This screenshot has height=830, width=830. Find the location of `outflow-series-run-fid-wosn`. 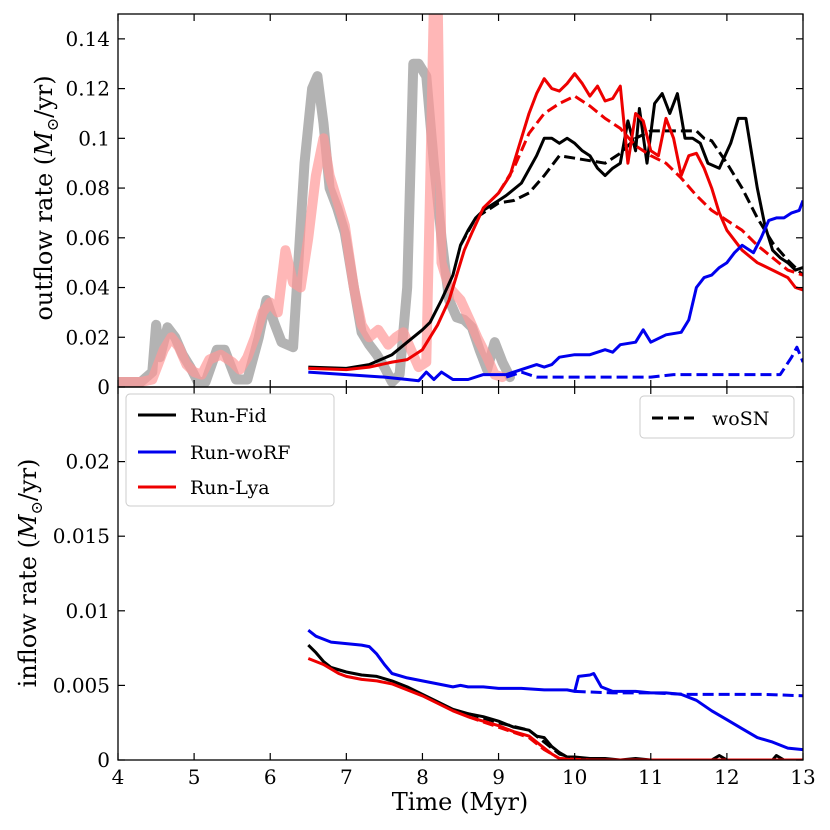

outflow-series-run-fid-wosn is located at coordinates (631, 203).